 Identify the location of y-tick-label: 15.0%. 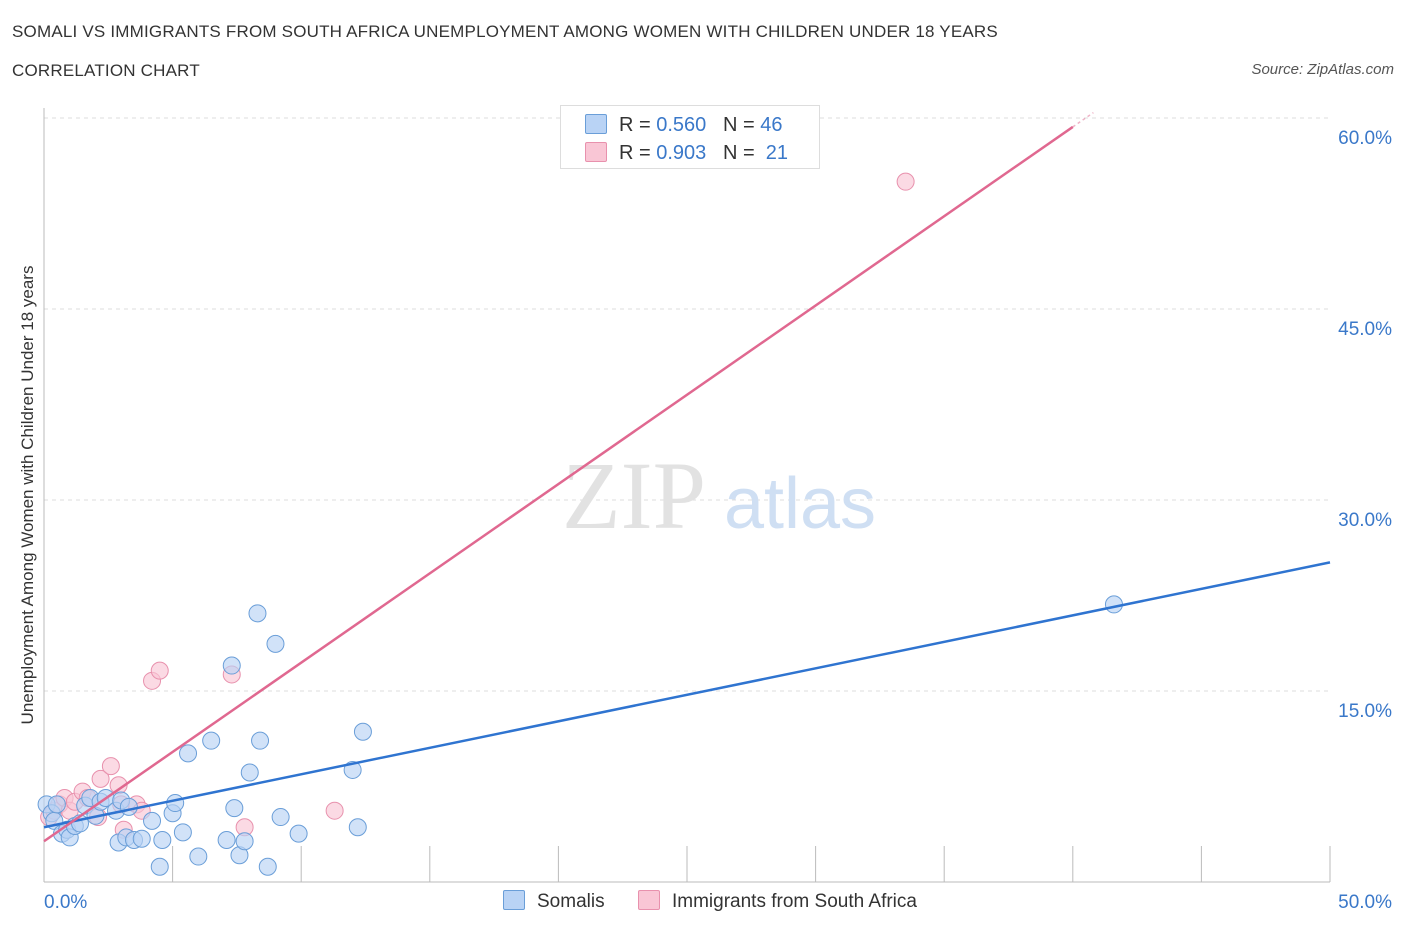
(1365, 711).